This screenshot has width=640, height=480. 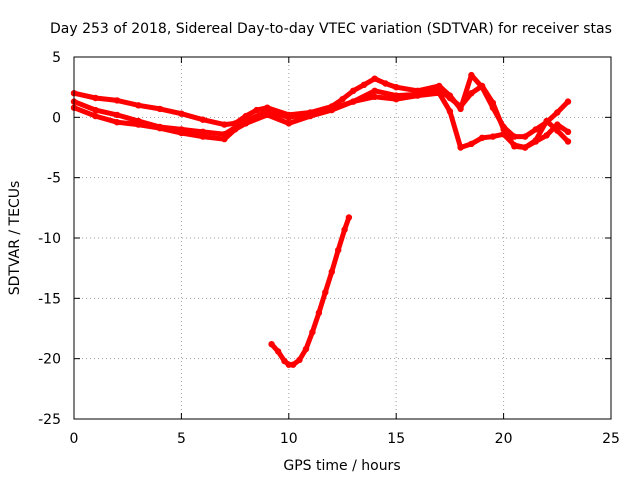 I want to click on y-tick-label: 5, so click(x=56, y=58).